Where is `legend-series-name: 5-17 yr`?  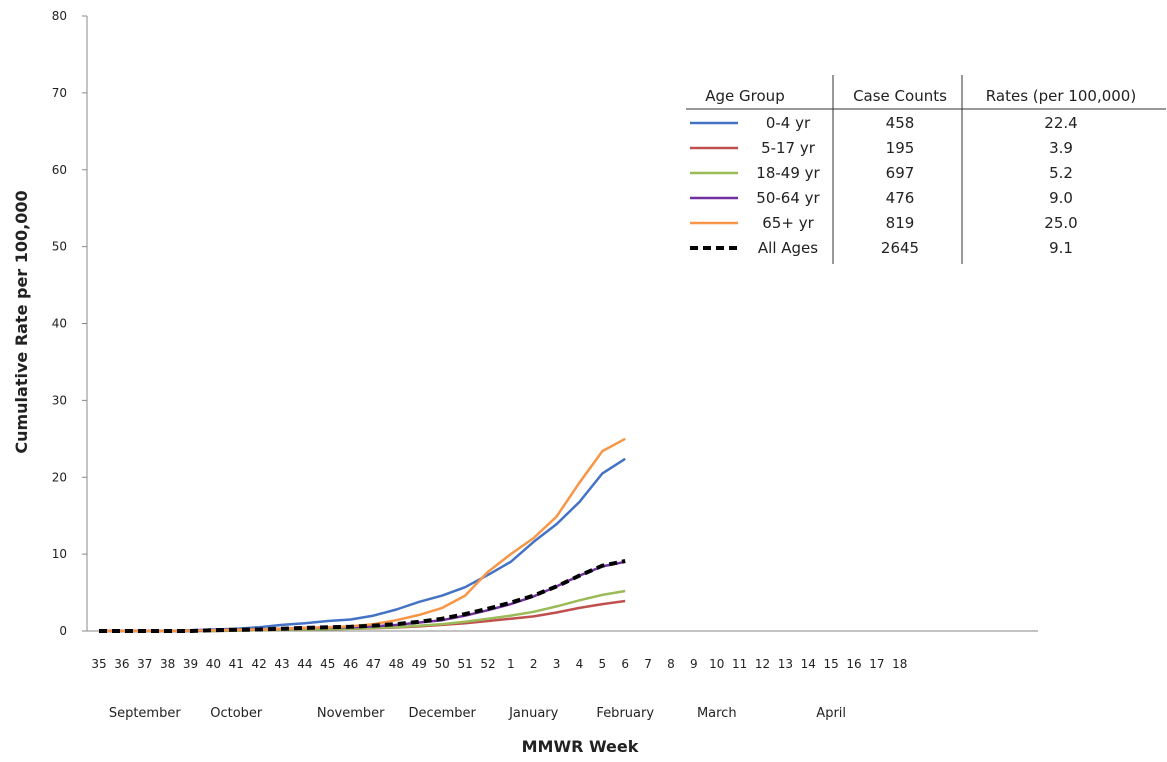 legend-series-name: 5-17 yr is located at coordinates (788, 148).